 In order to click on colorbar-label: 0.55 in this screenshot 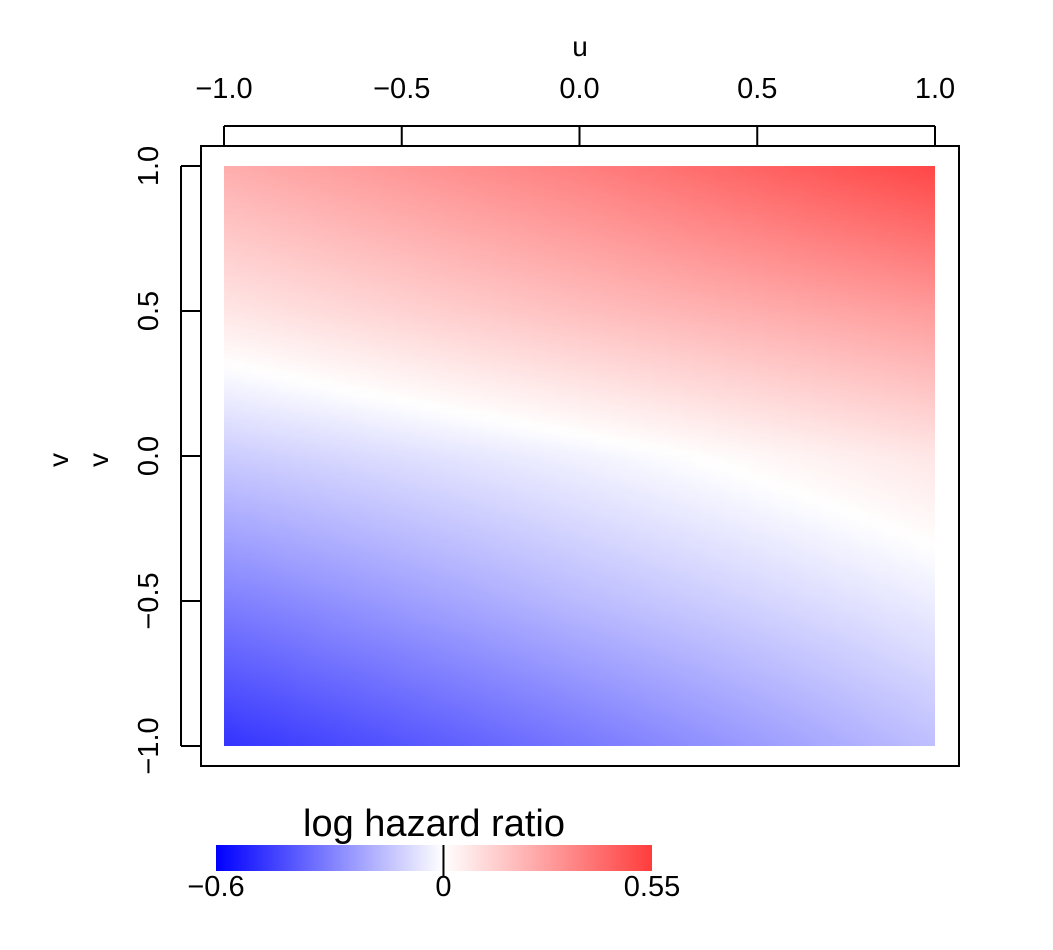, I will do `click(652, 887)`.